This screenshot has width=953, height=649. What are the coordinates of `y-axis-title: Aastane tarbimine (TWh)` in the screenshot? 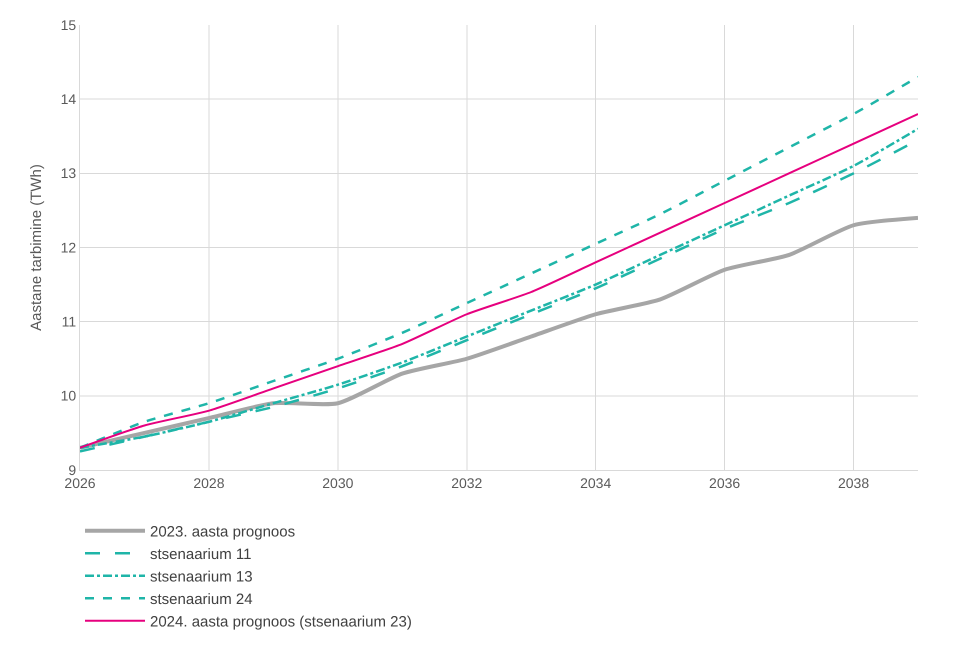 It's located at (36, 247).